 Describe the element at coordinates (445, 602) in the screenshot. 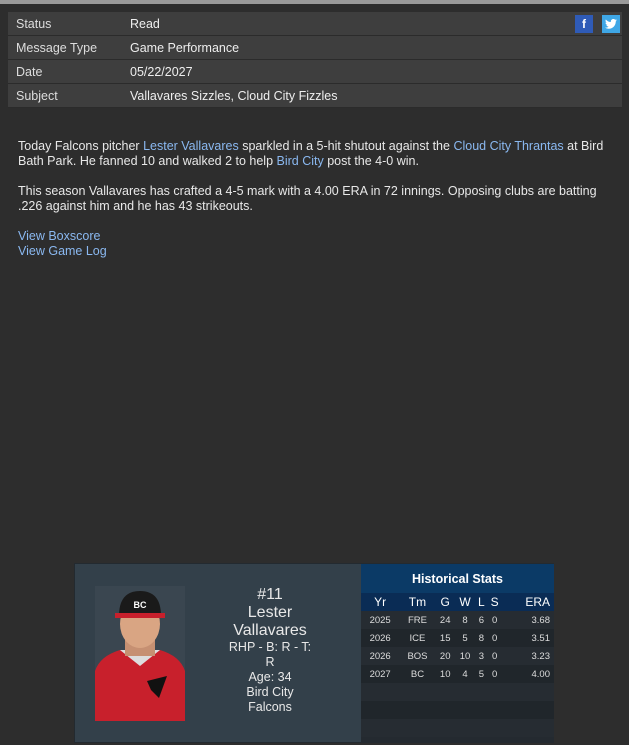

I see `stats-header: G` at that location.